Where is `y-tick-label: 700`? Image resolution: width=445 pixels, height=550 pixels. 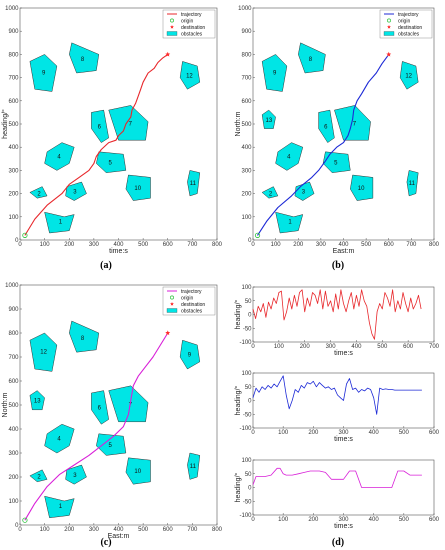
y-tick-label: 700 is located at coordinates (13, 79).